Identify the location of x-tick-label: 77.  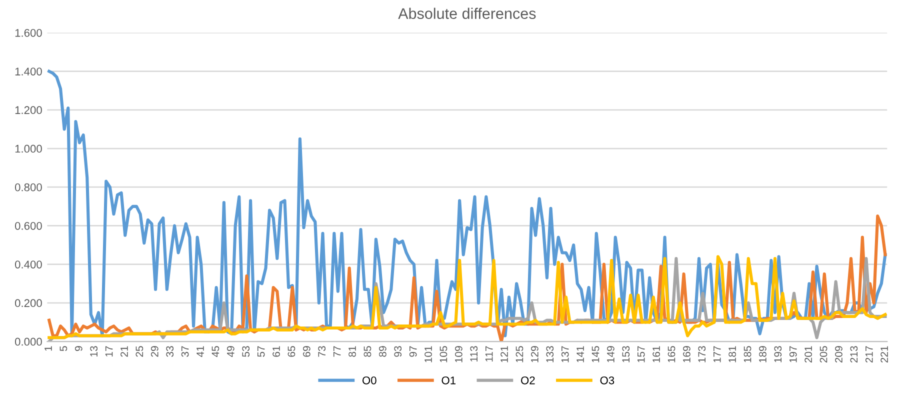
(337, 351).